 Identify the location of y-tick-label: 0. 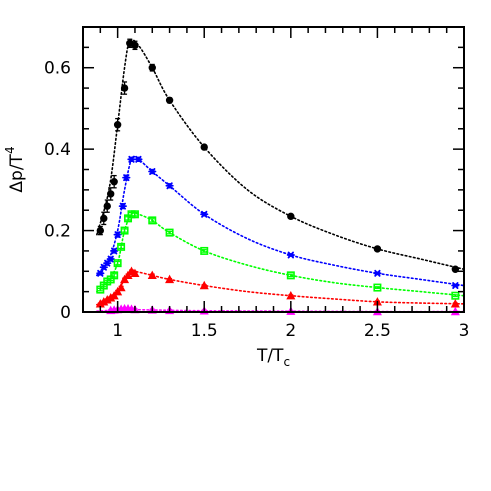
(65, 313).